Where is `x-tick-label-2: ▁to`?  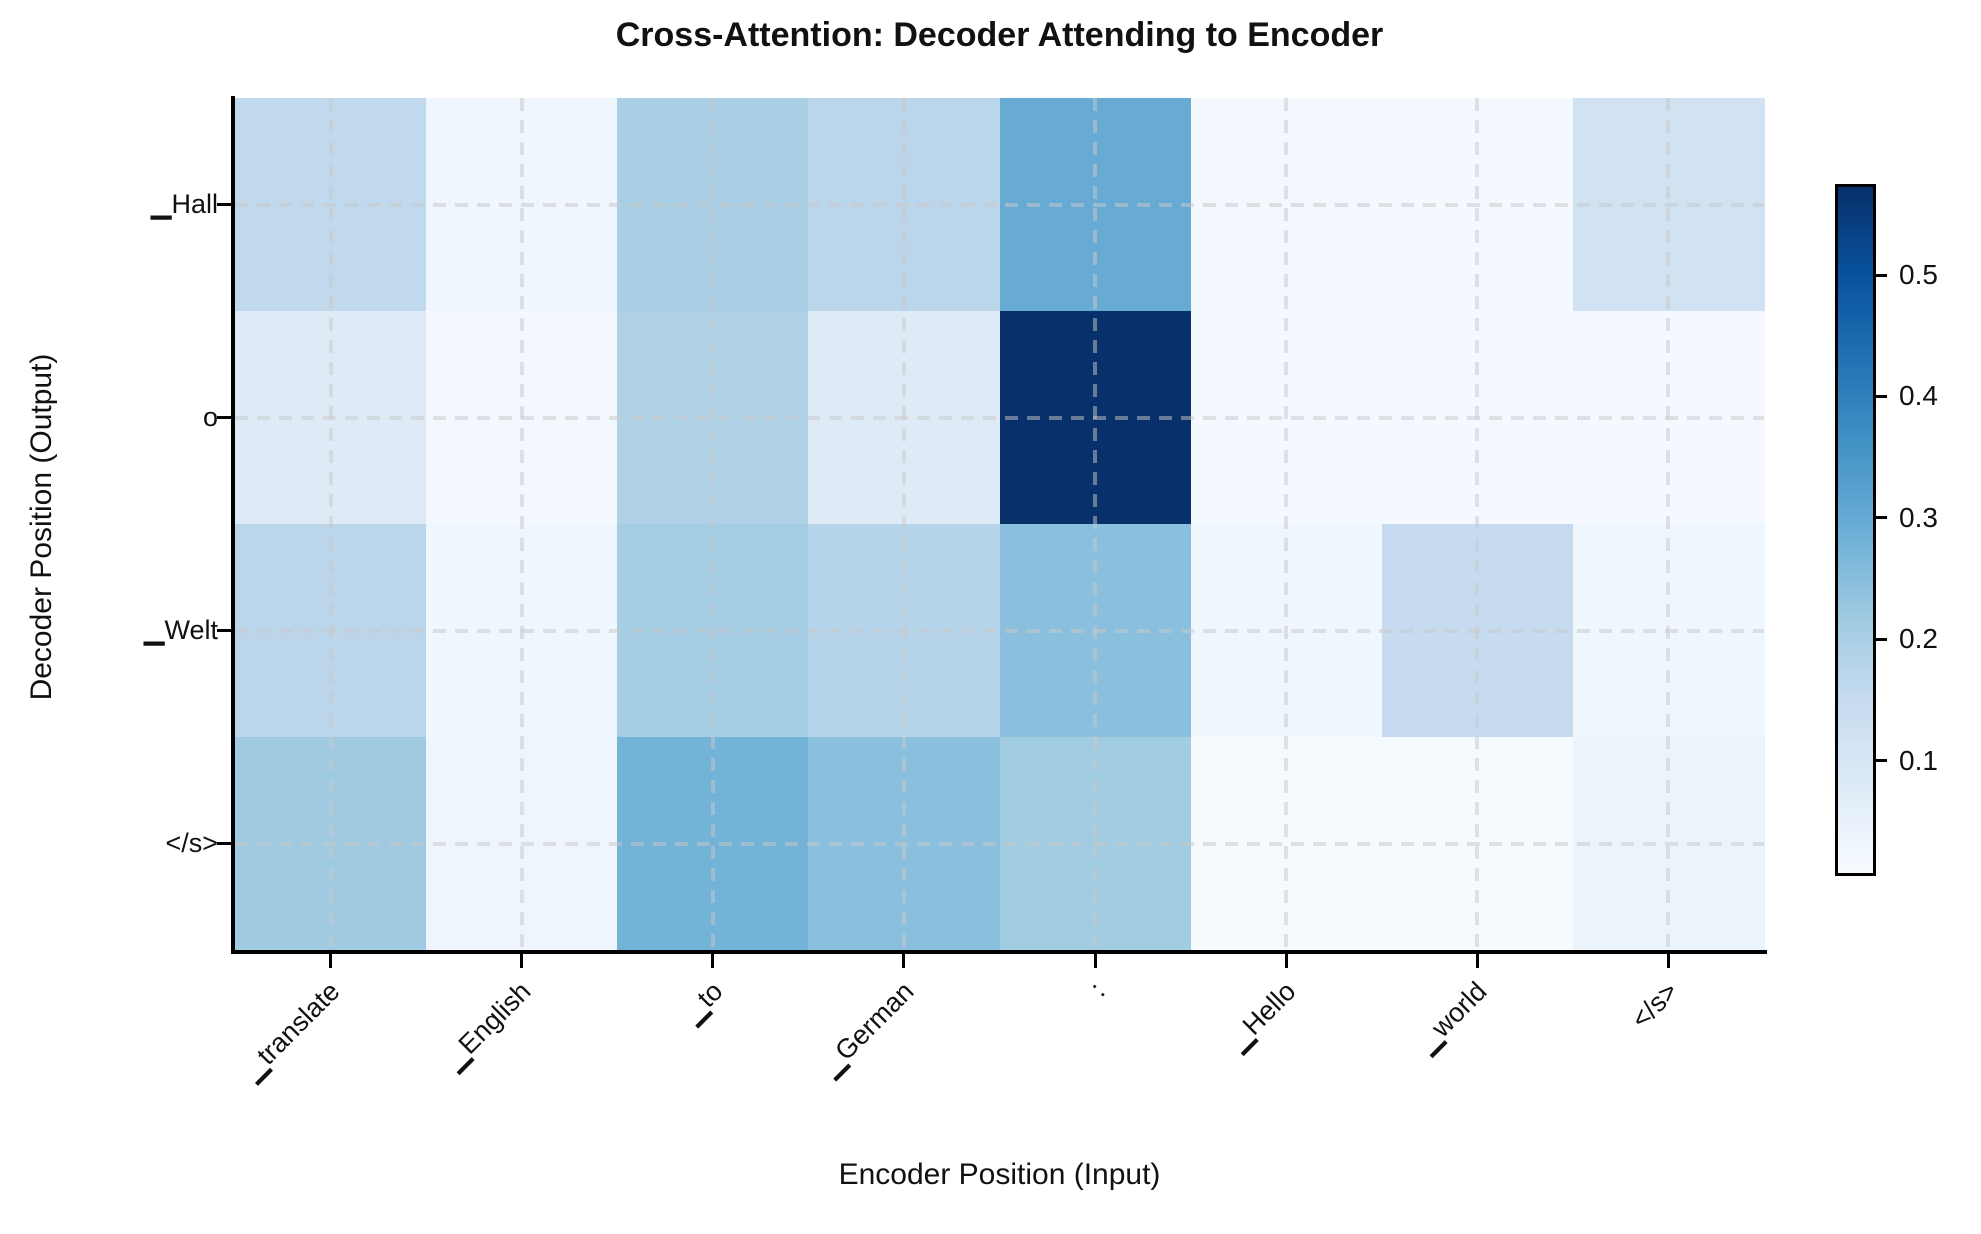 x-tick-label-2: ▁to is located at coordinates (702, 1002).